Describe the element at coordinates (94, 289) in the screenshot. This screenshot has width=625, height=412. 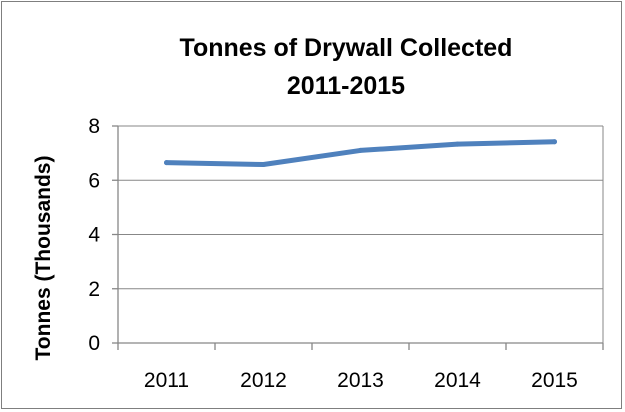
I see `y-tick-label: 2` at that location.